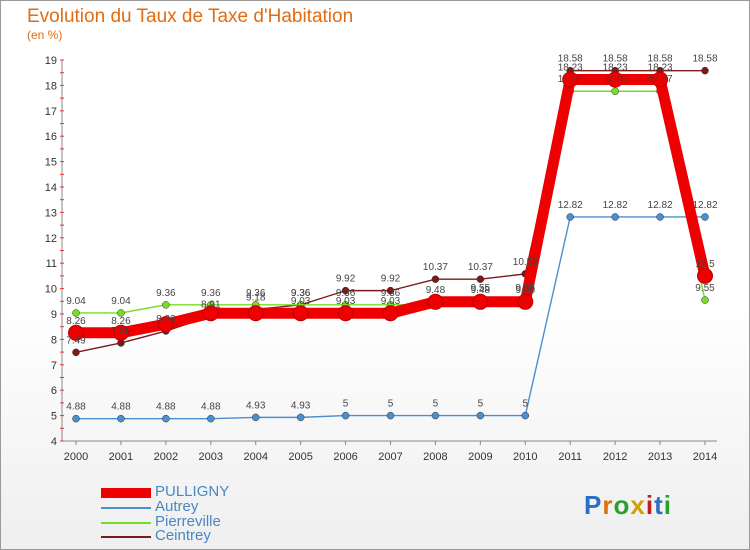 Image resolution: width=750 pixels, height=550 pixels. Describe the element at coordinates (300, 457) in the screenshot. I see `x-tick-label: 2005` at that location.